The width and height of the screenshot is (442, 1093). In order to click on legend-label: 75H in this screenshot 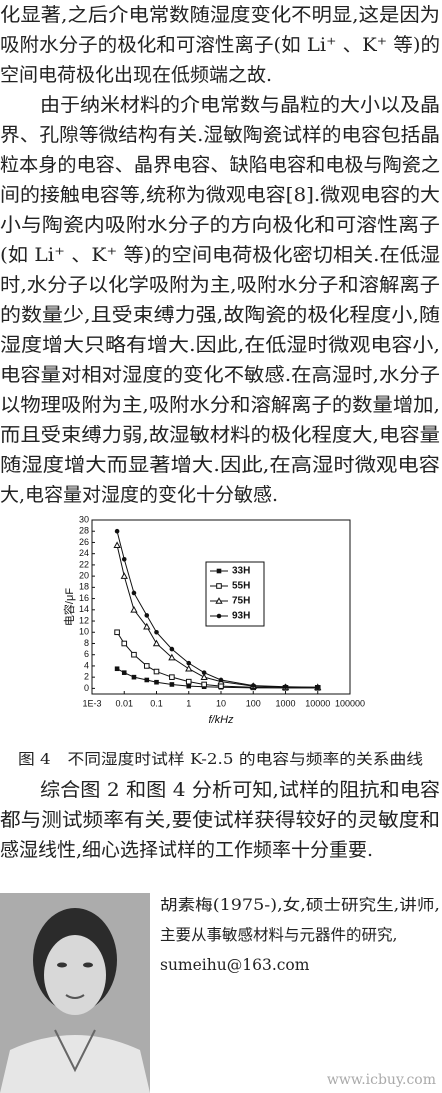, I will do `click(241, 601)`.